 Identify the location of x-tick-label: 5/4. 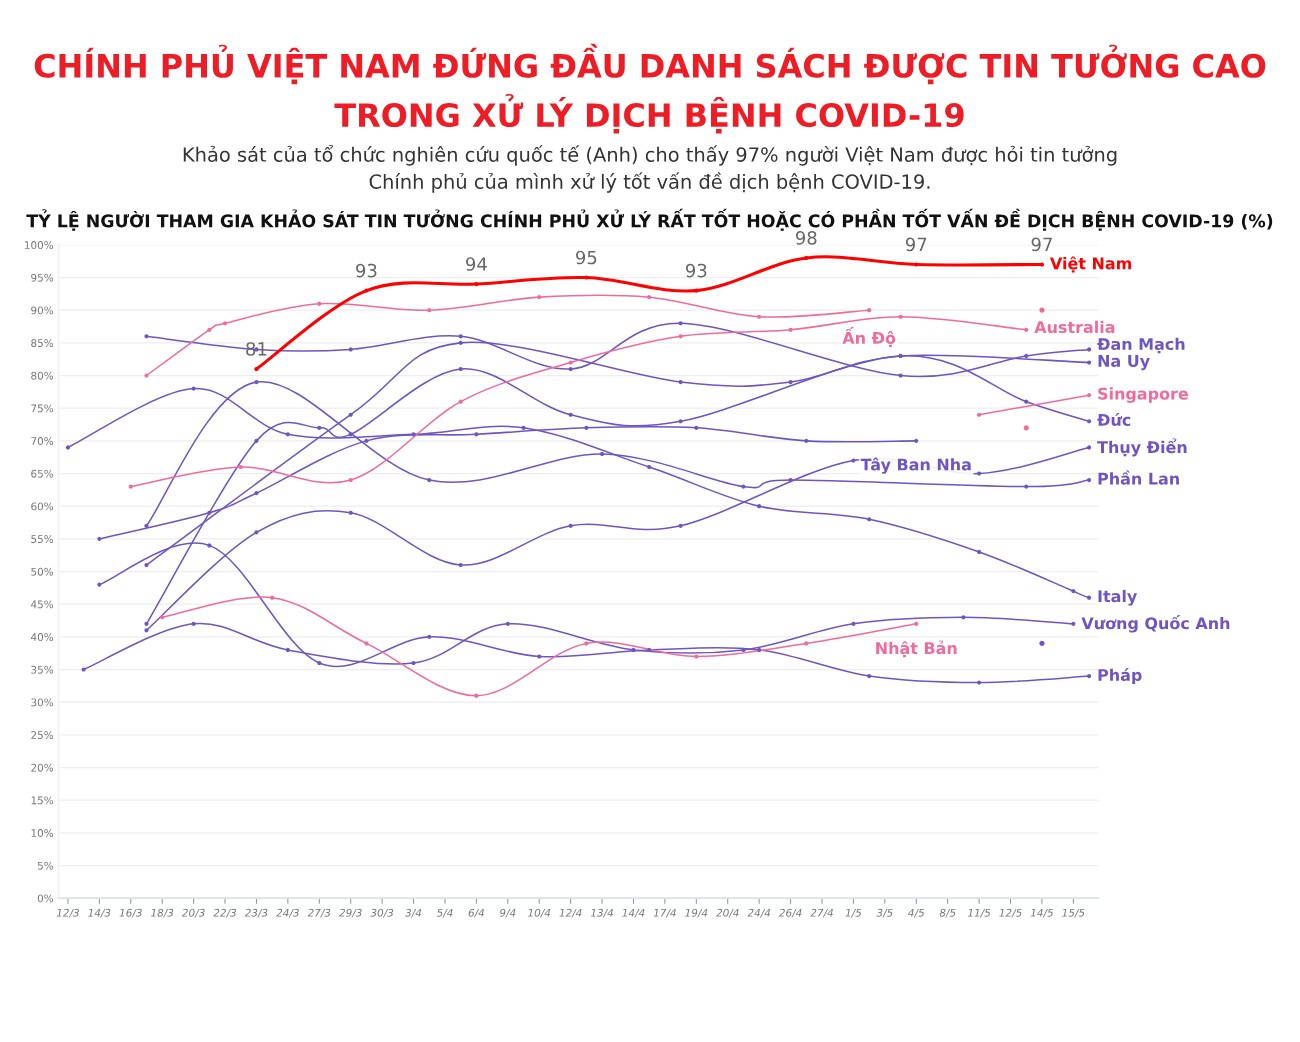
(444, 913).